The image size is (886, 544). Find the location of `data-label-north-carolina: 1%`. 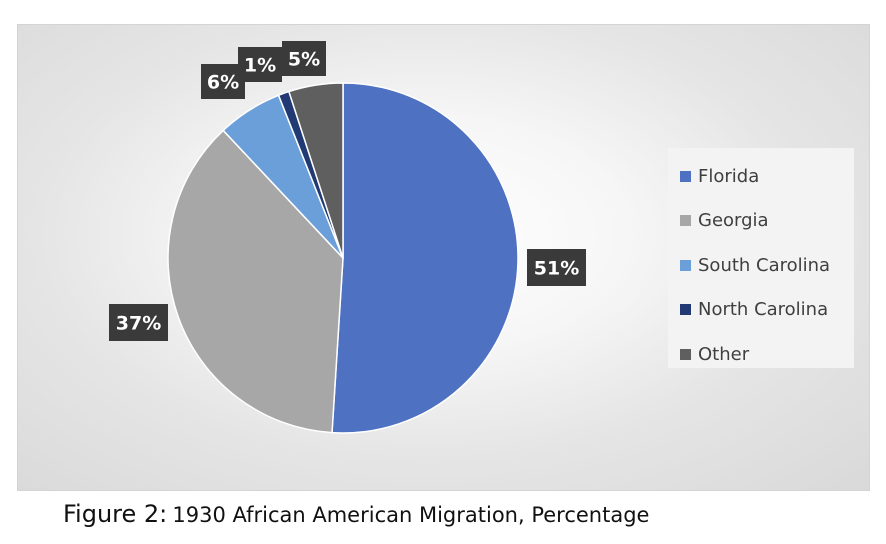

data-label-north-carolina: 1% is located at coordinates (260, 64).